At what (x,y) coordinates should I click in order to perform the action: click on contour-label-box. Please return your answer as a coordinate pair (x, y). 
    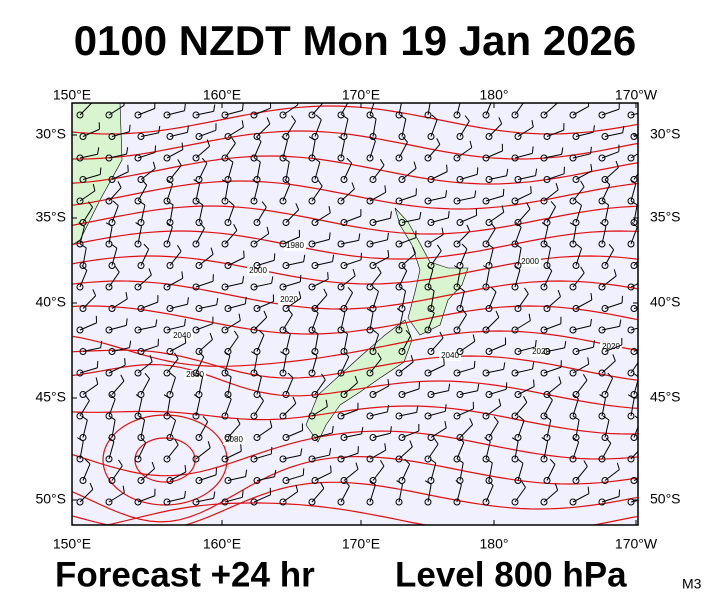
    Looking at the image, I should click on (289, 300).